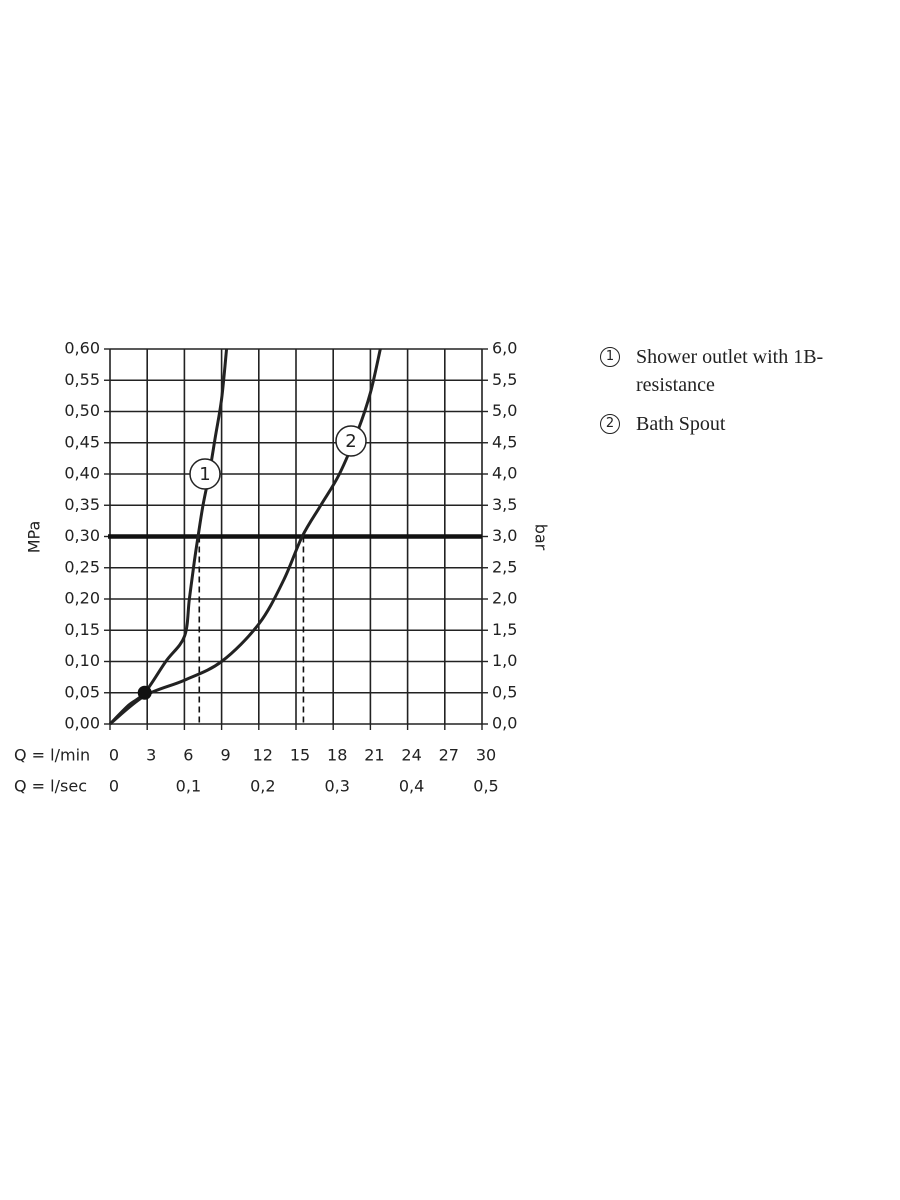 The image size is (900, 1200). Describe the element at coordinates (188, 786) in the screenshot. I see `x2-tick-label: 0,1` at that location.